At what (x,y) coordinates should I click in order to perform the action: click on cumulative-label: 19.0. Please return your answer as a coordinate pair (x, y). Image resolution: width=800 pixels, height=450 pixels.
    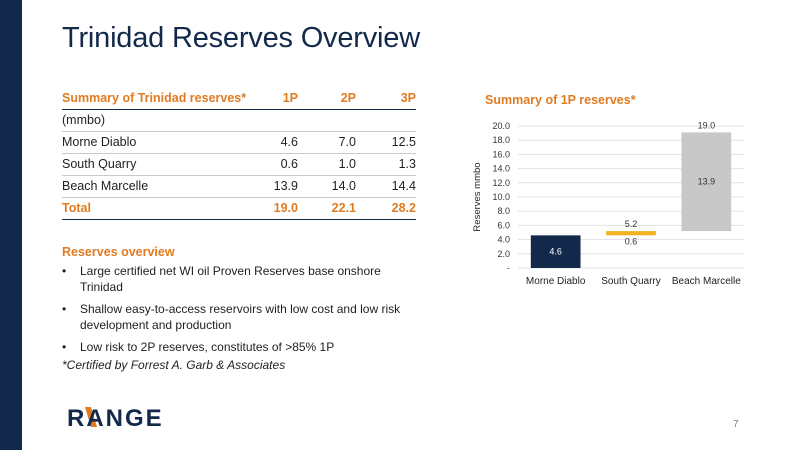
    Looking at the image, I should click on (707, 125).